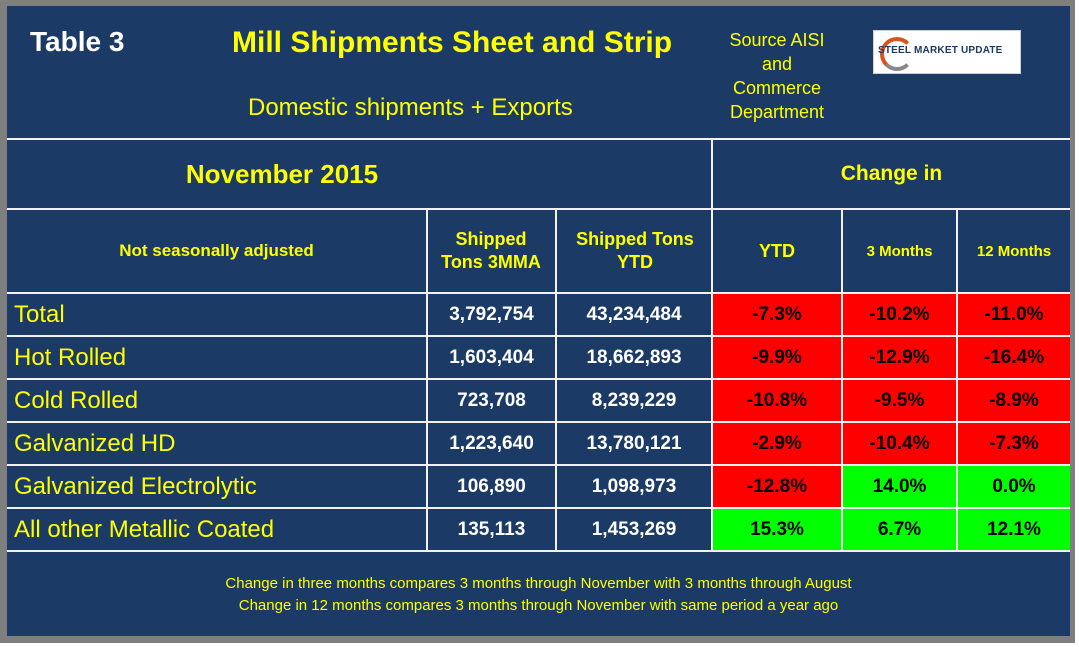 This screenshot has width=1079, height=647. I want to click on period-heading: November 2015, so click(282, 173).